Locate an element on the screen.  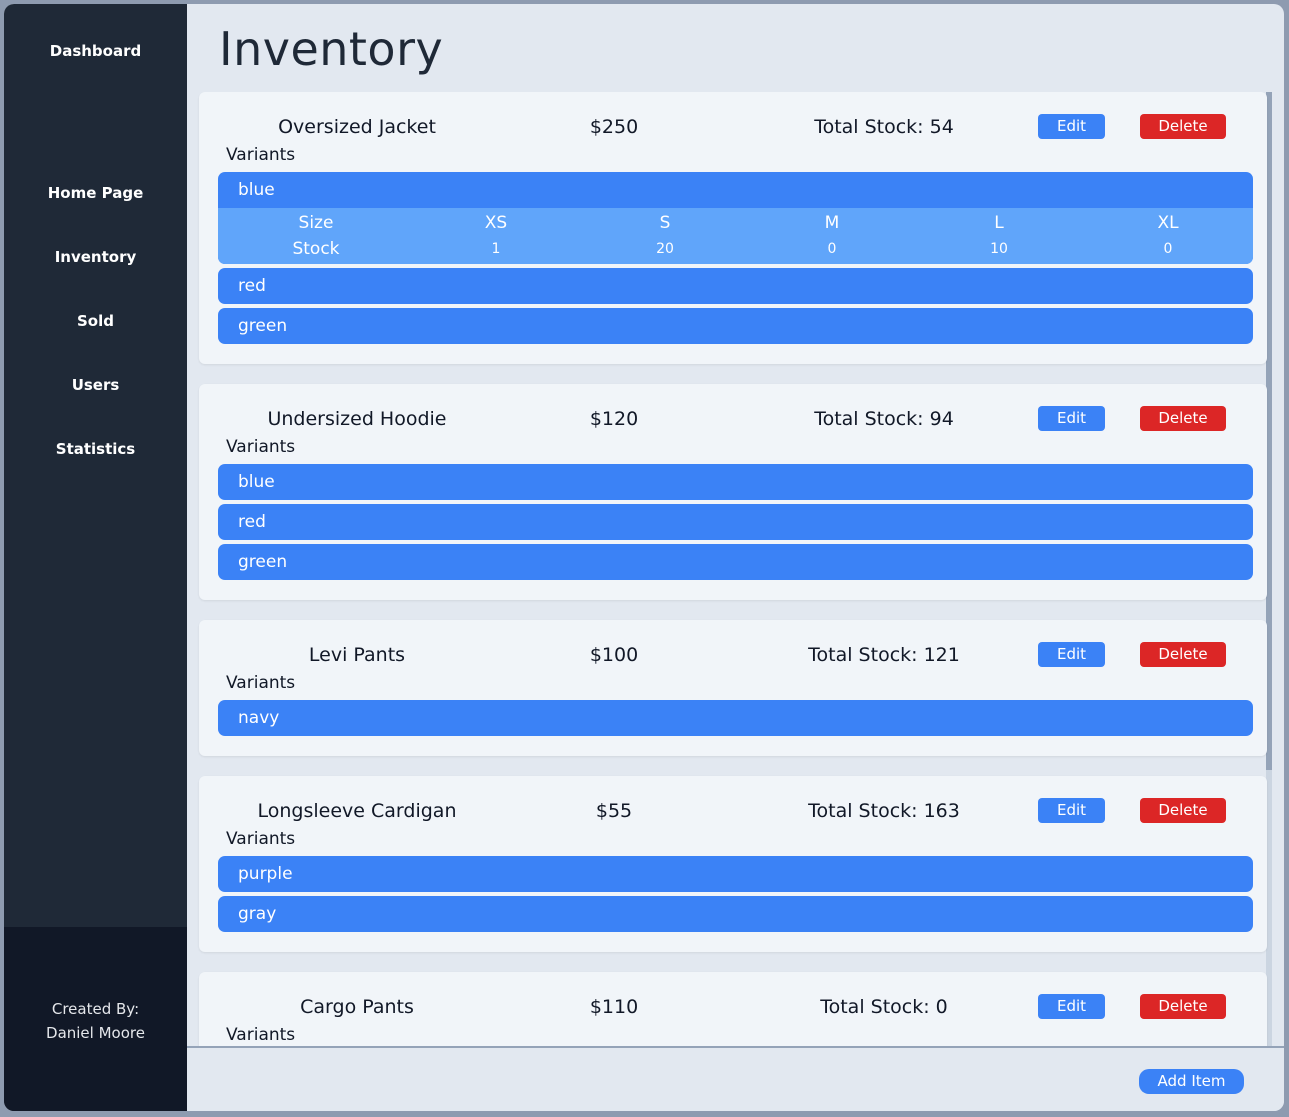
variant-navy: navy is located at coordinates (735, 718).